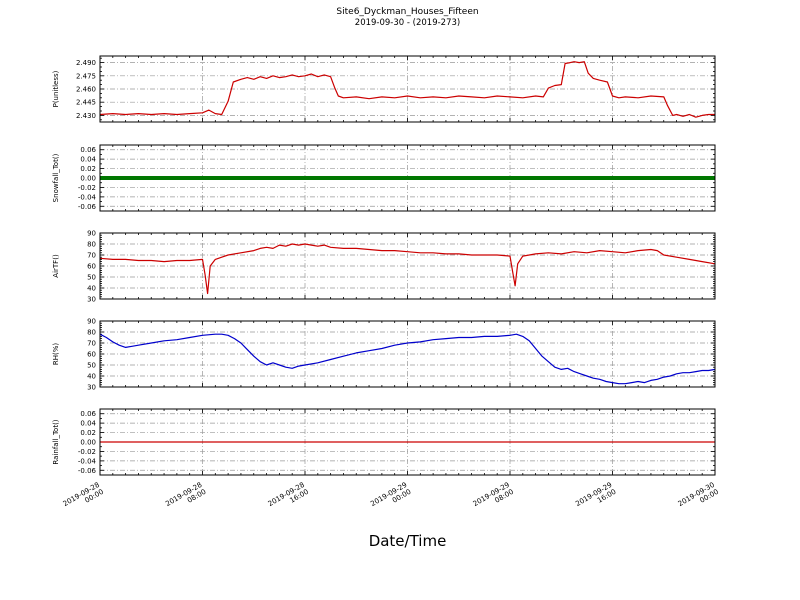 This screenshot has height=600, width=800. What do you see at coordinates (56, 177) in the screenshot?
I see `y-axis-label: Snowfall_Tot()` at bounding box center [56, 177].